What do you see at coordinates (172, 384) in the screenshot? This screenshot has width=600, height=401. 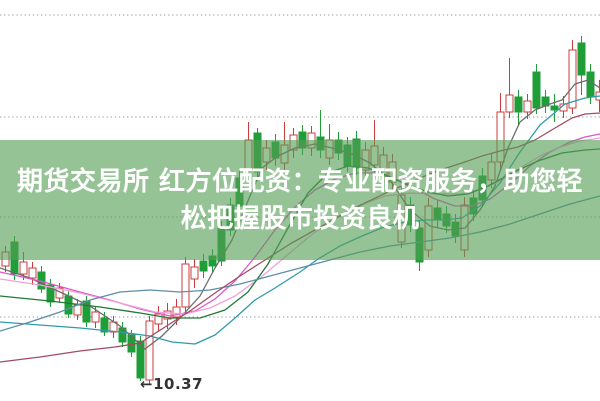 I see `low-price-annotation: ←10.37` at bounding box center [172, 384].